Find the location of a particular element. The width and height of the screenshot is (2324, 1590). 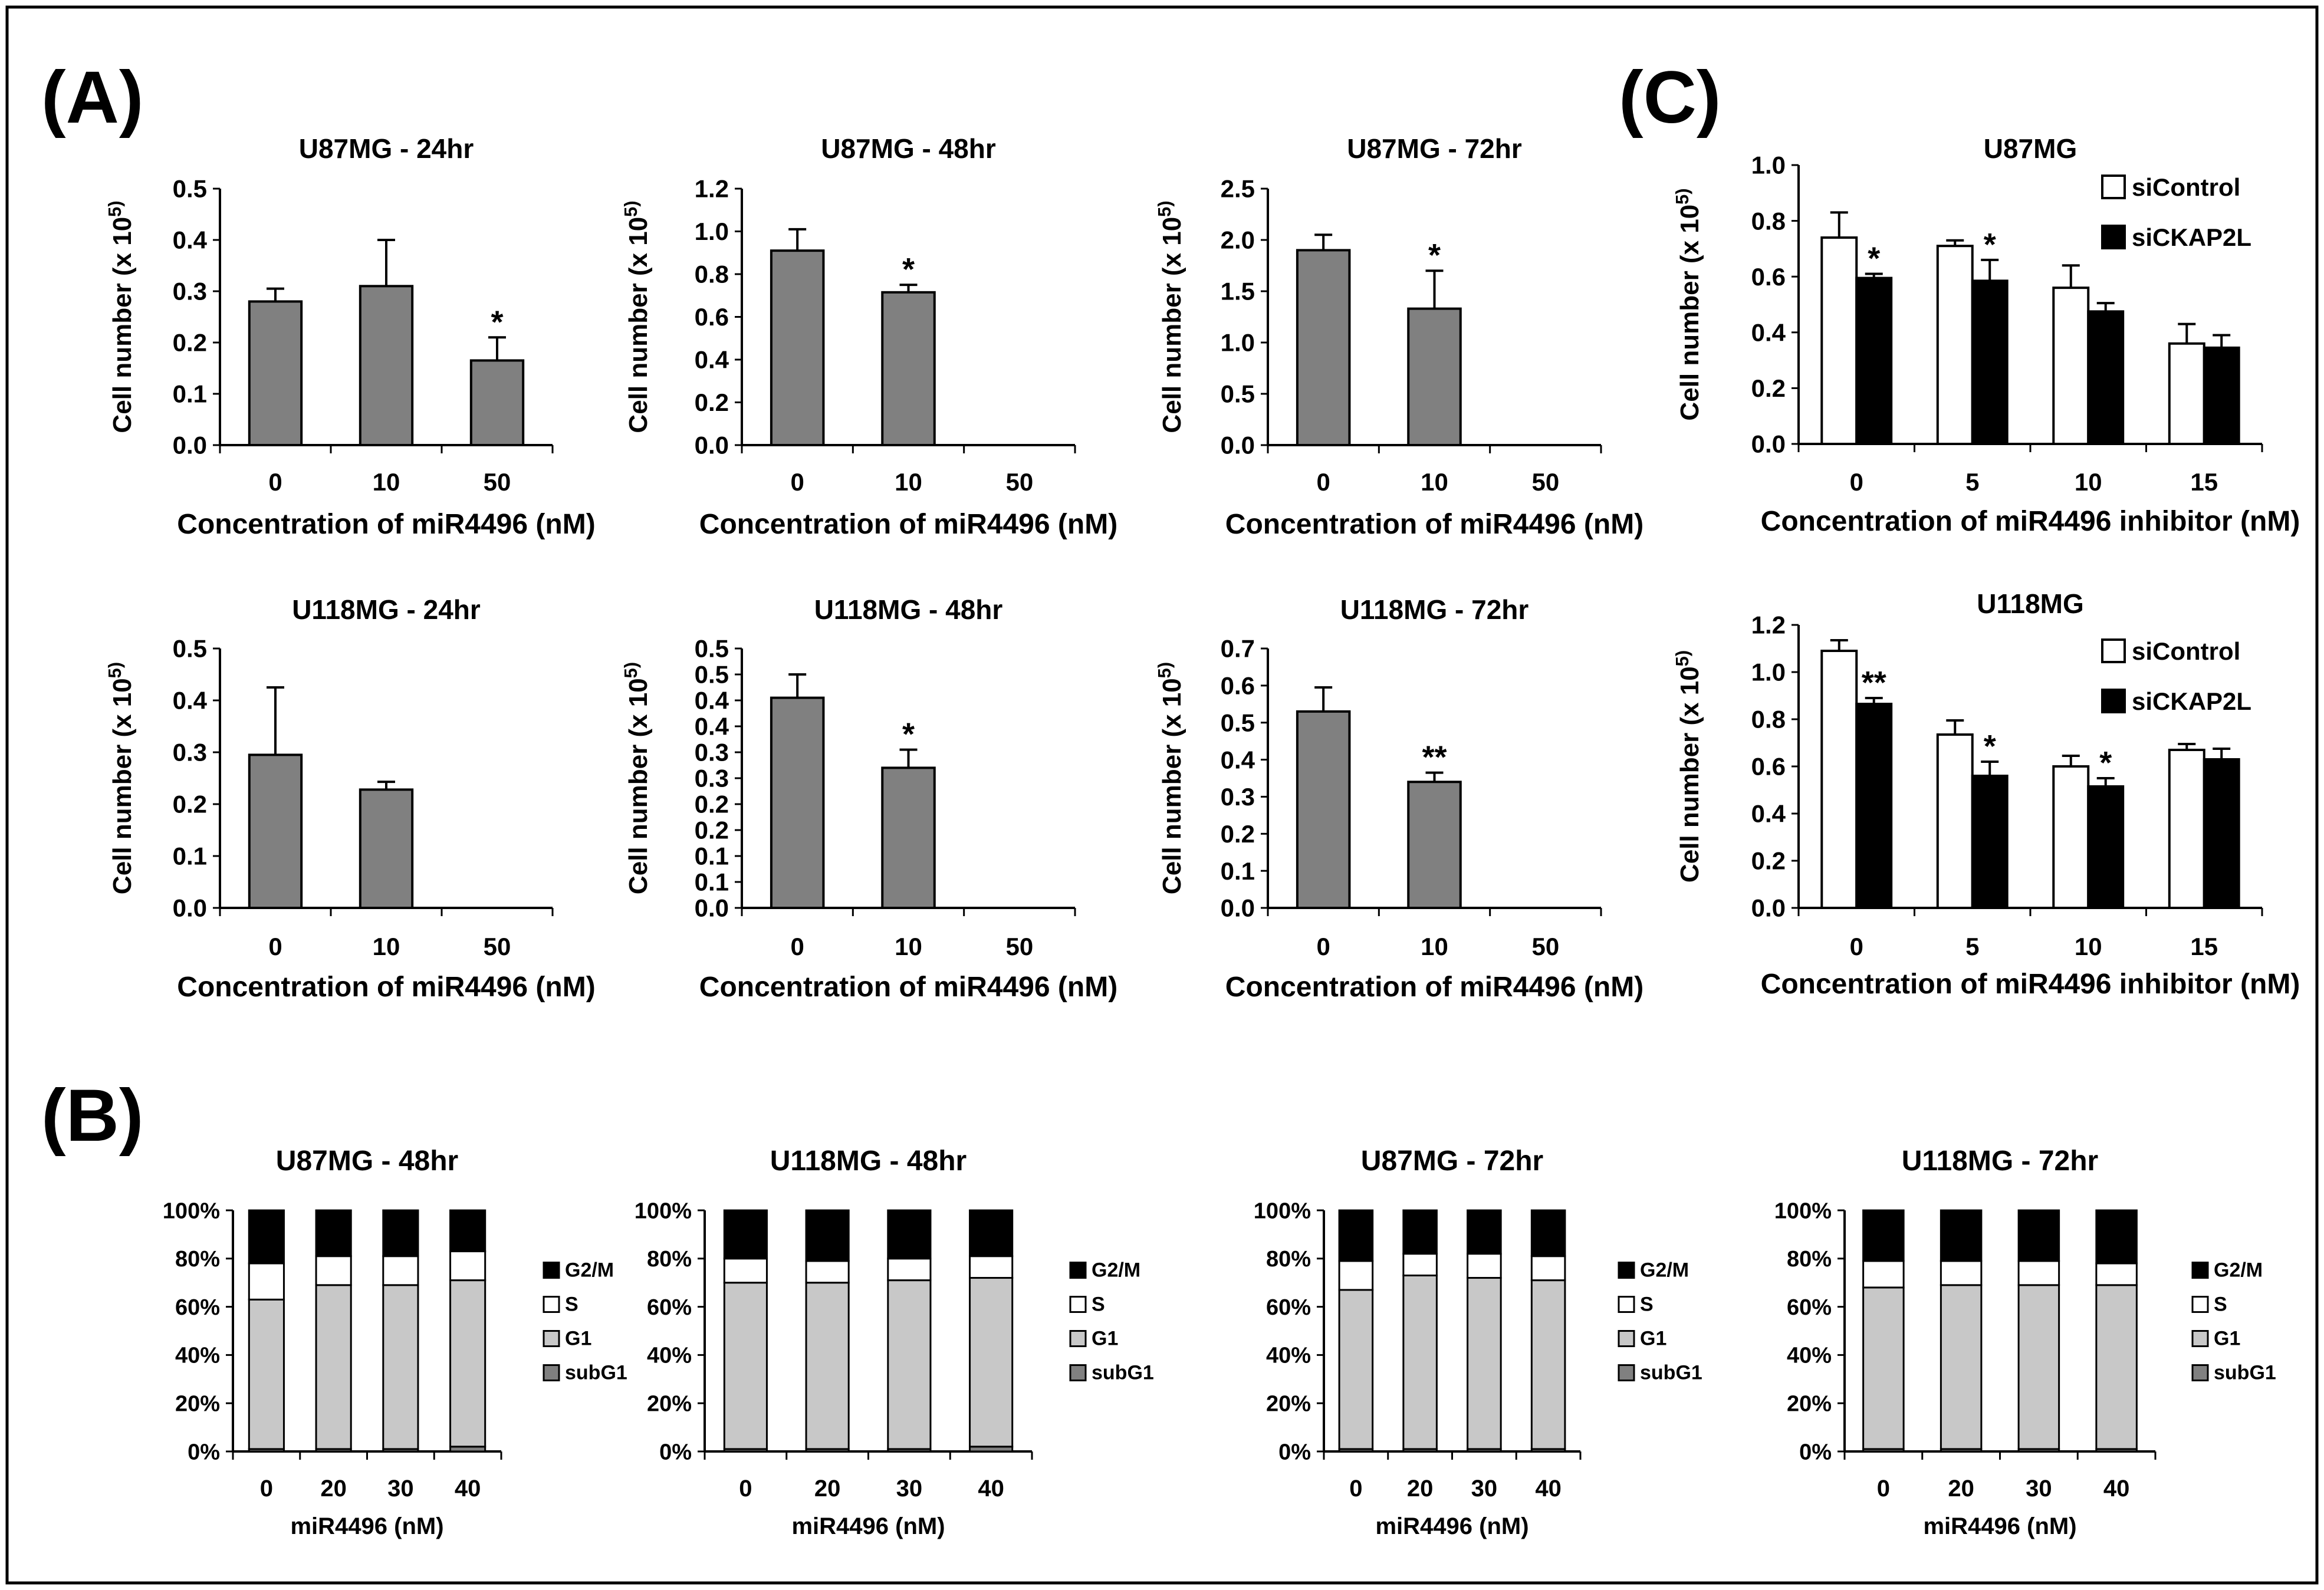

x-tick-label: 20 is located at coordinates (1961, 1489).